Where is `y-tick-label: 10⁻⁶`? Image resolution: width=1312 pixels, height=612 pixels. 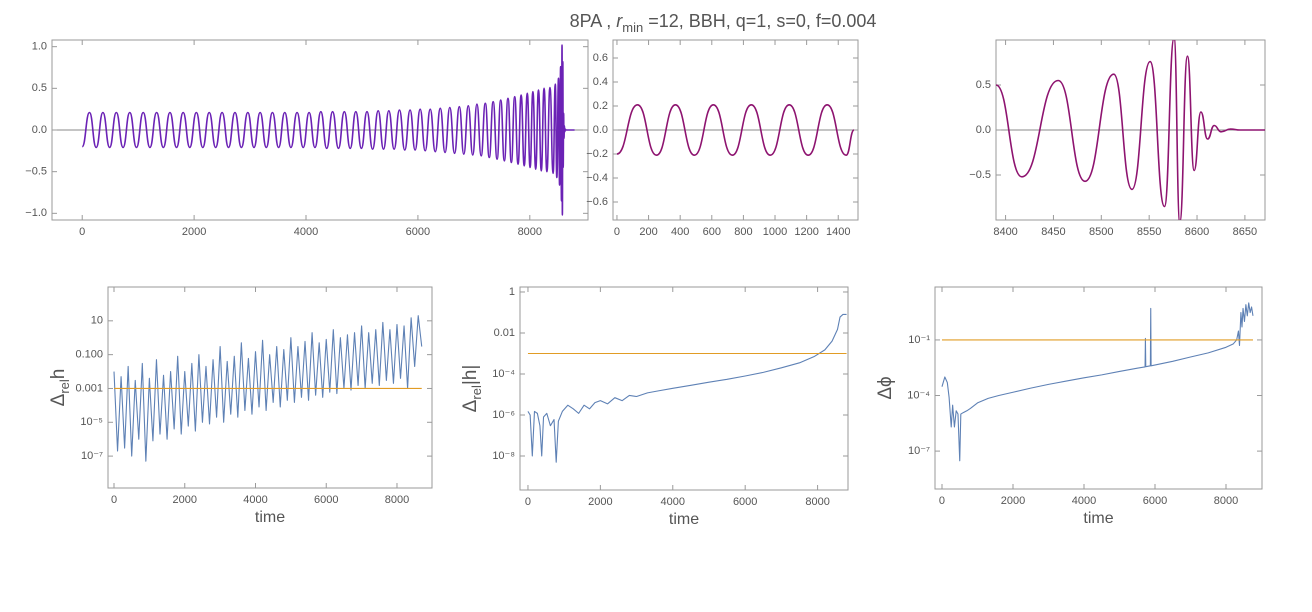
y-tick-label: 10⁻⁶ is located at coordinates (503, 415).